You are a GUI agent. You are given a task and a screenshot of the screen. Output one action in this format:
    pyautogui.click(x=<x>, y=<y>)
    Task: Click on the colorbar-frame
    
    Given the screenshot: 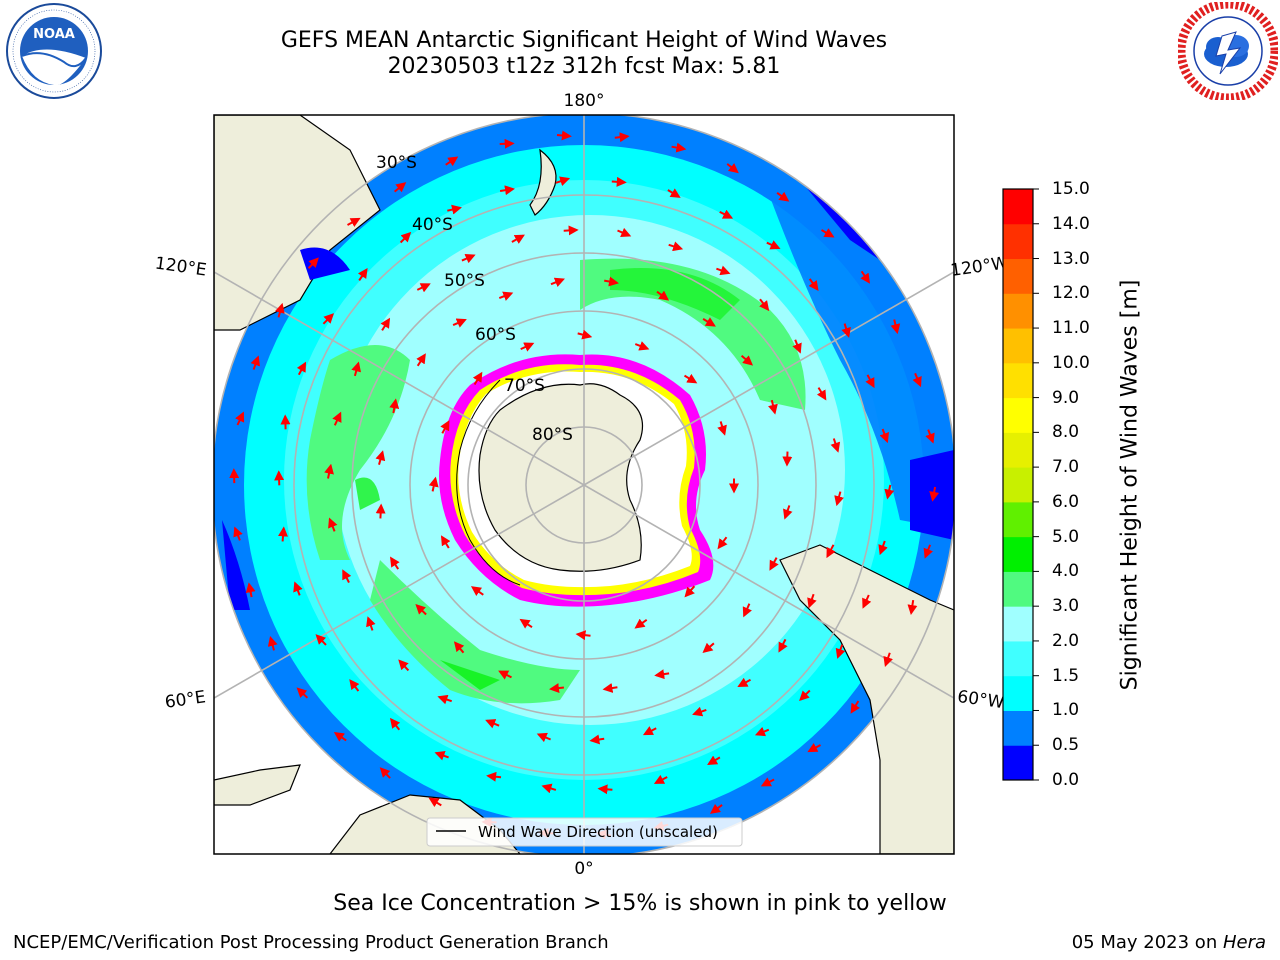 What is the action you would take?
    pyautogui.click(x=1018, y=484)
    